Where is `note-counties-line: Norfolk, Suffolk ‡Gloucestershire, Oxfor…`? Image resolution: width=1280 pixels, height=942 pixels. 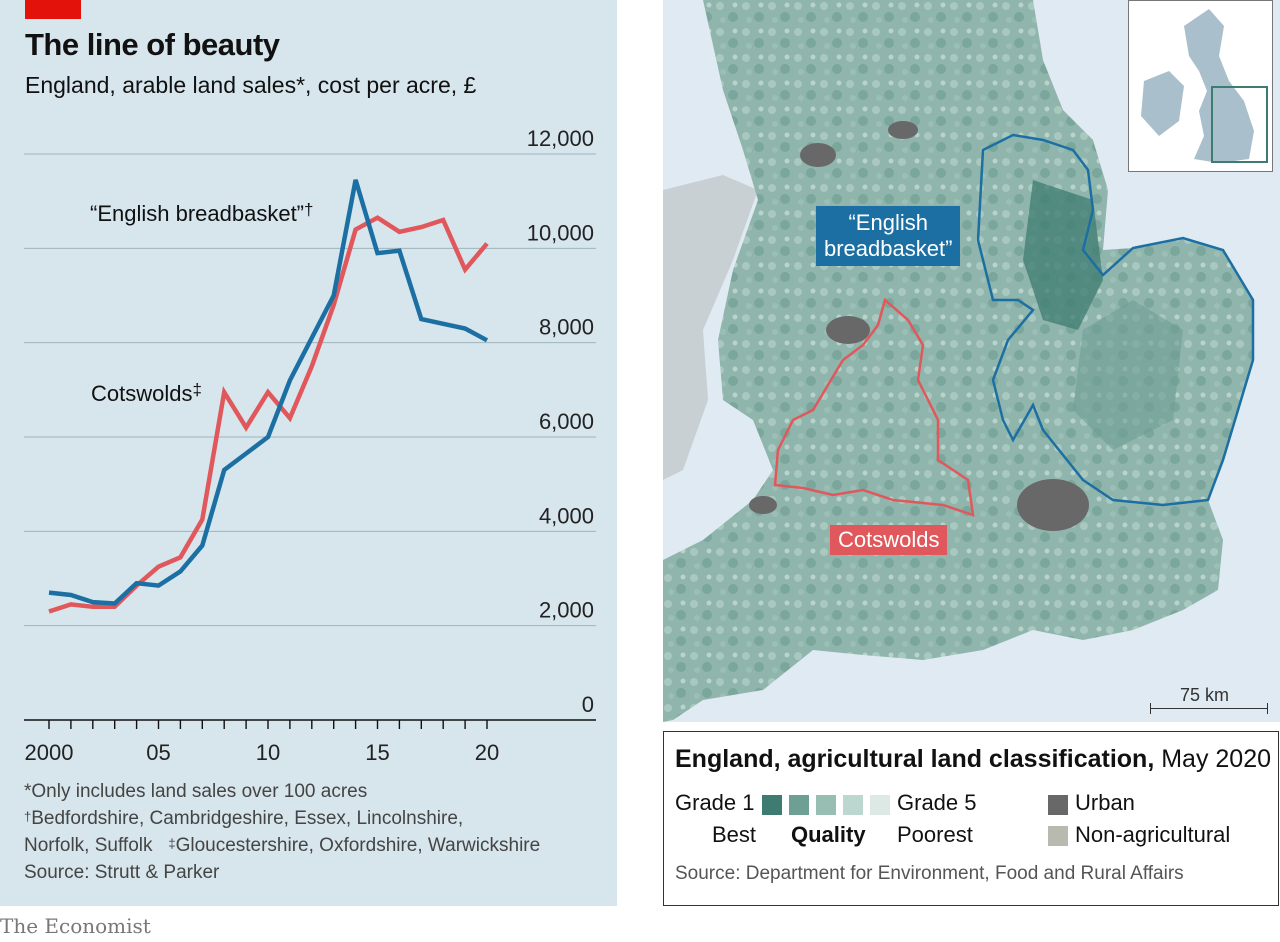
note-counties-line: Norfolk, Suffolk ‡Gloucestershire, Oxfor… is located at coordinates (282, 845).